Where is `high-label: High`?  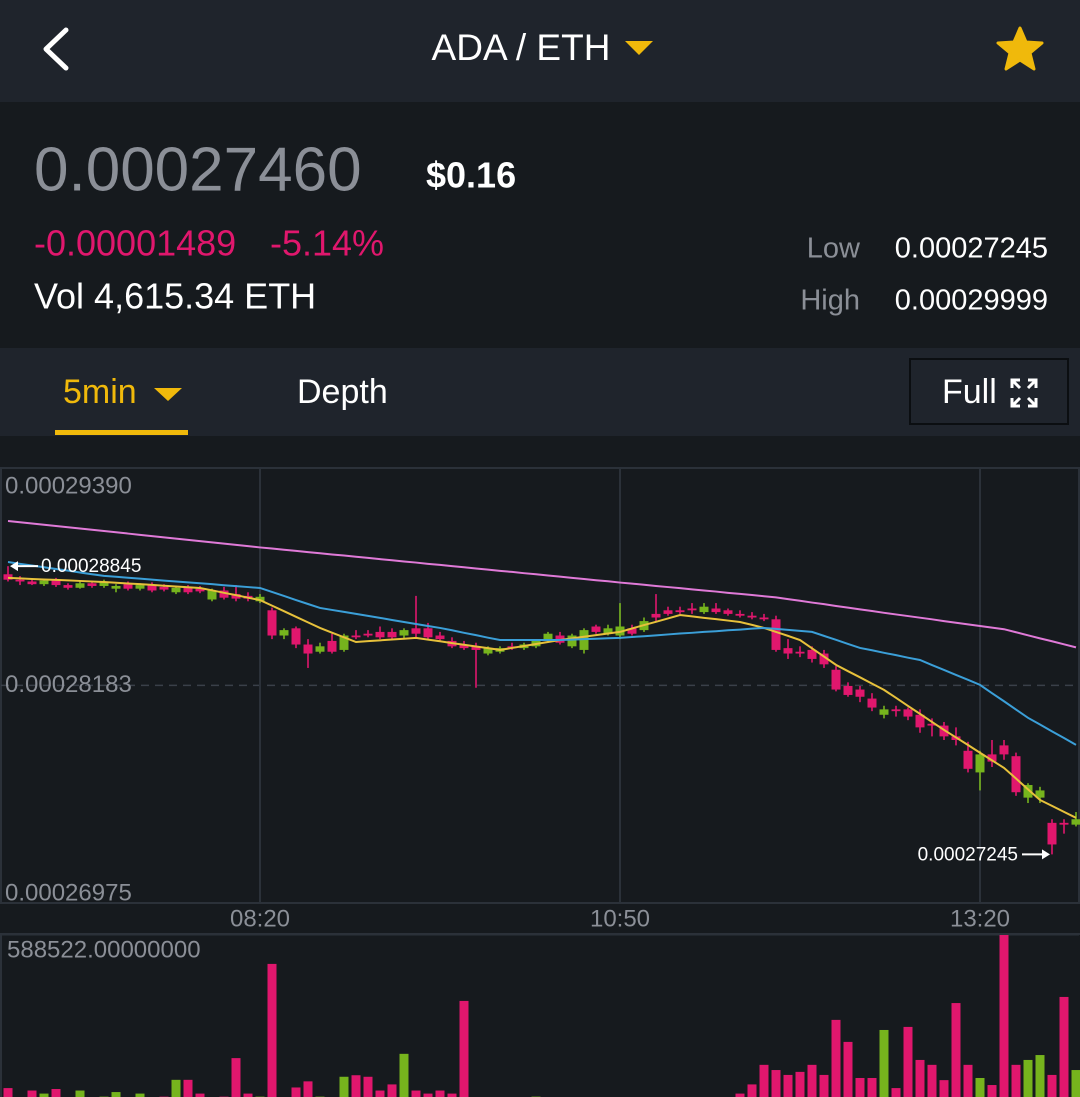 high-label: High is located at coordinates (830, 301).